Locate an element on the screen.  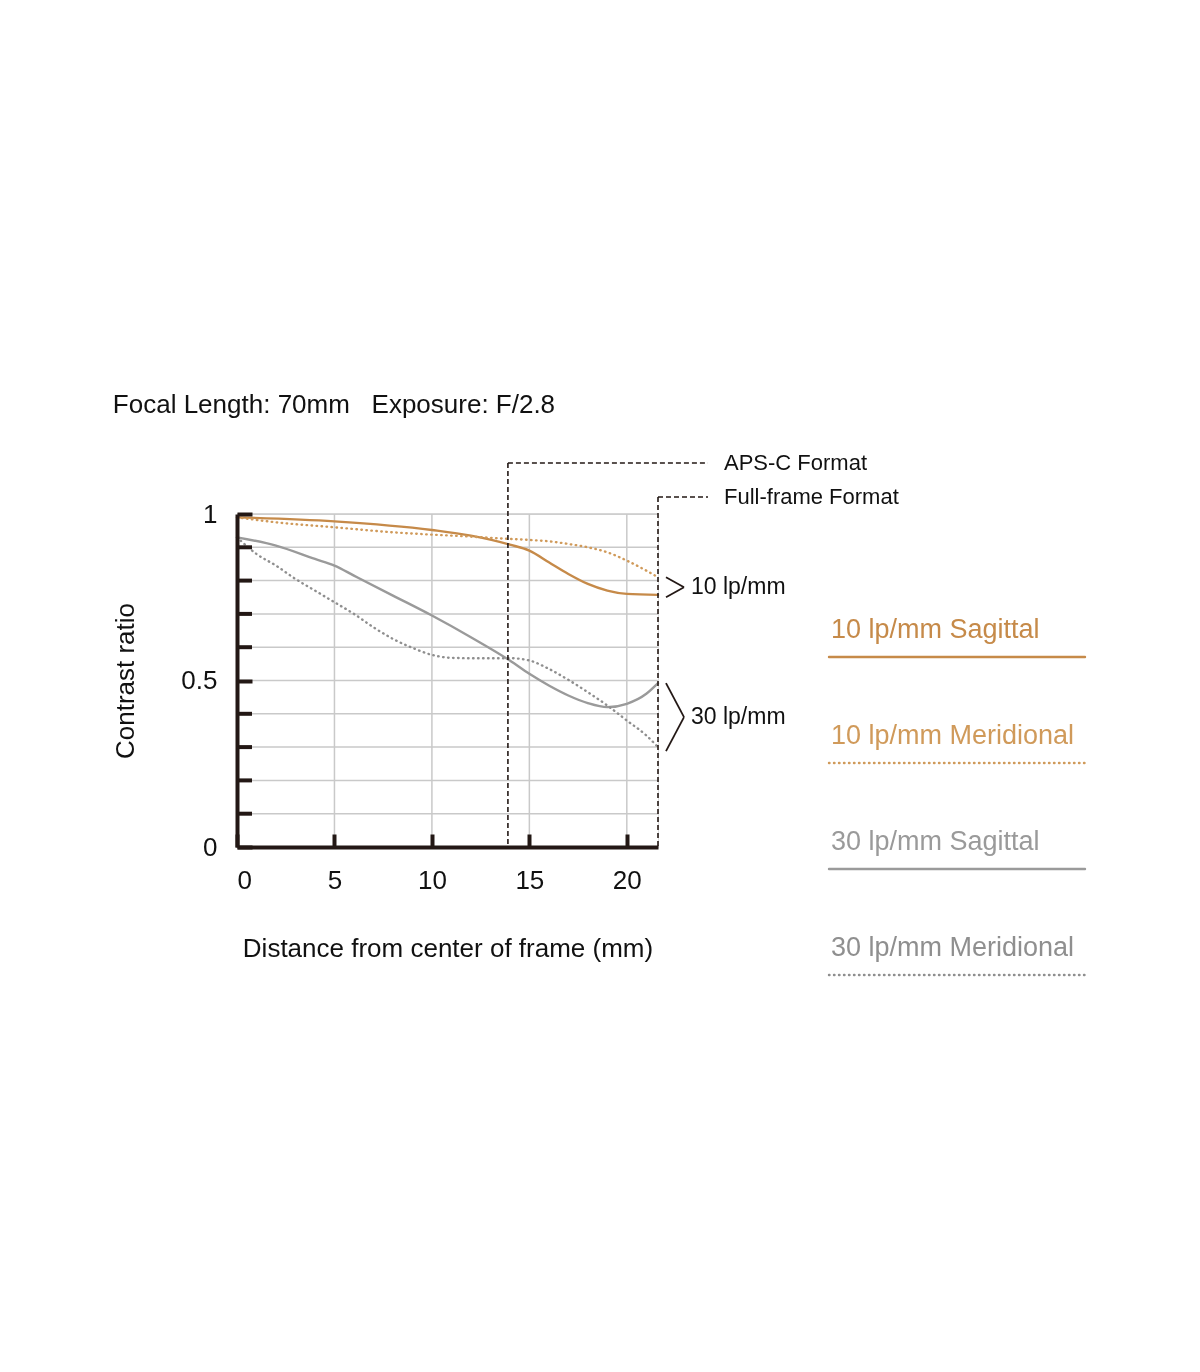
x-tick-label: 20 is located at coordinates (627, 879).